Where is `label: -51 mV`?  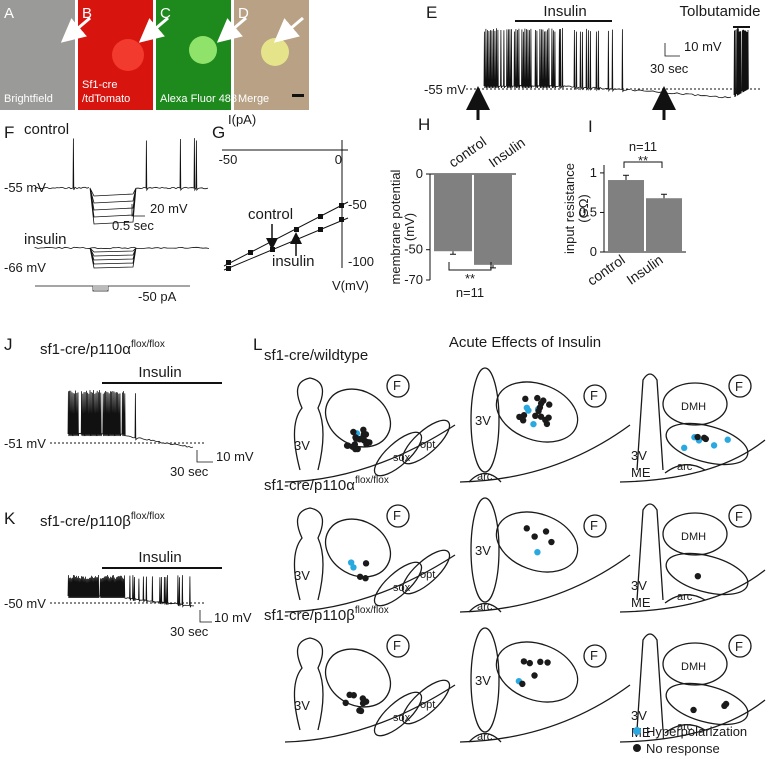 label: -51 mV is located at coordinates (25, 443).